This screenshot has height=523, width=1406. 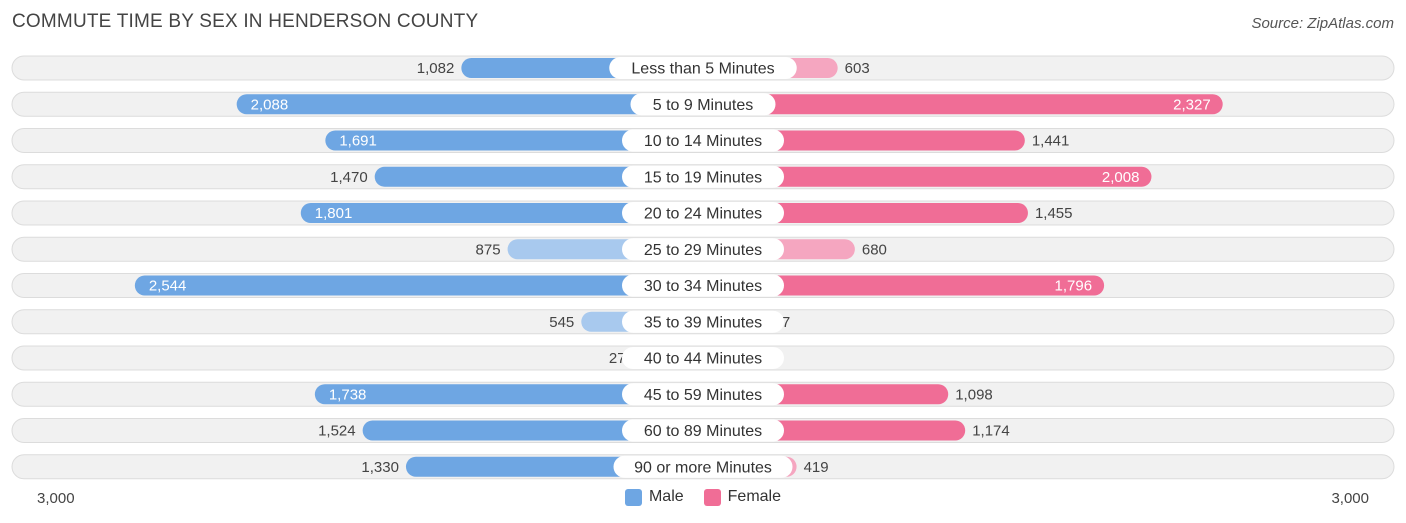 I want to click on value-label-male: 2,088, so click(x=270, y=104).